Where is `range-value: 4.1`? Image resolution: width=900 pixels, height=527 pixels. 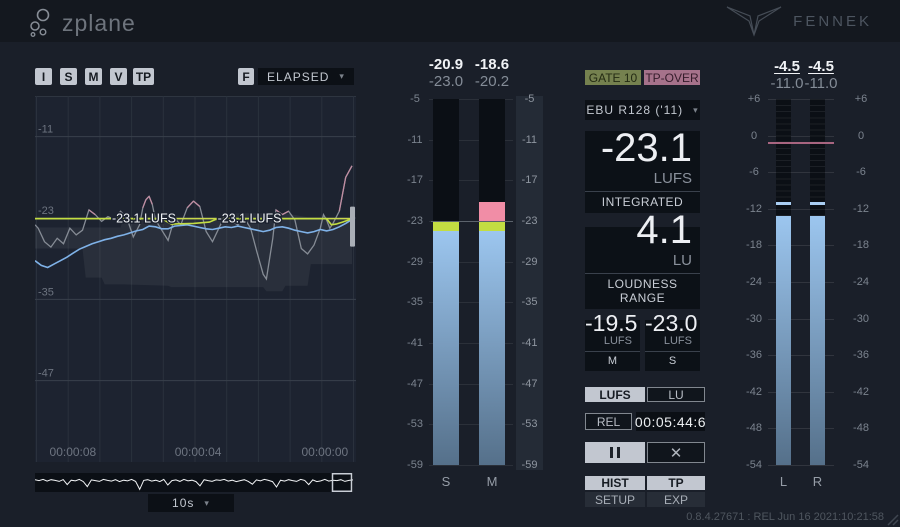
range-value: 4.1 is located at coordinates (664, 230).